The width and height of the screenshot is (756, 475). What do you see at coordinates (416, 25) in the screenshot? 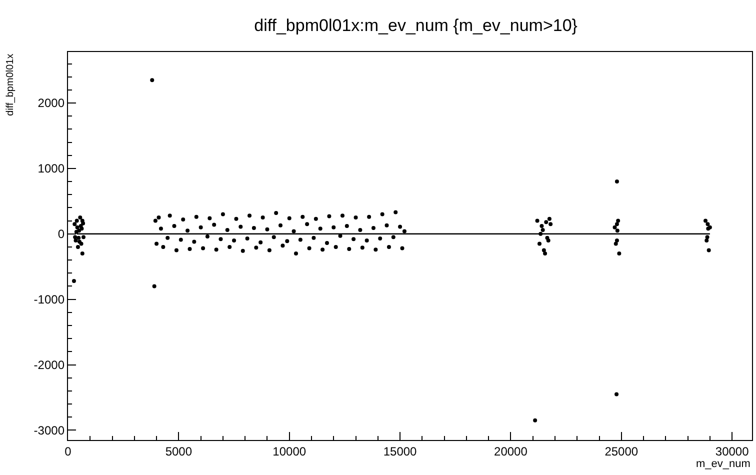
I see `chart-title: diff_bpm0l01x:m_ev_num {m_ev_num>10}` at bounding box center [416, 25].